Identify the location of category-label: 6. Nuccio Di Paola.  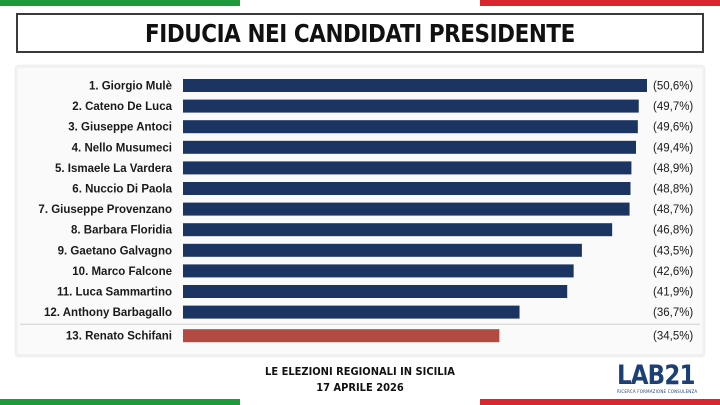
(122, 190).